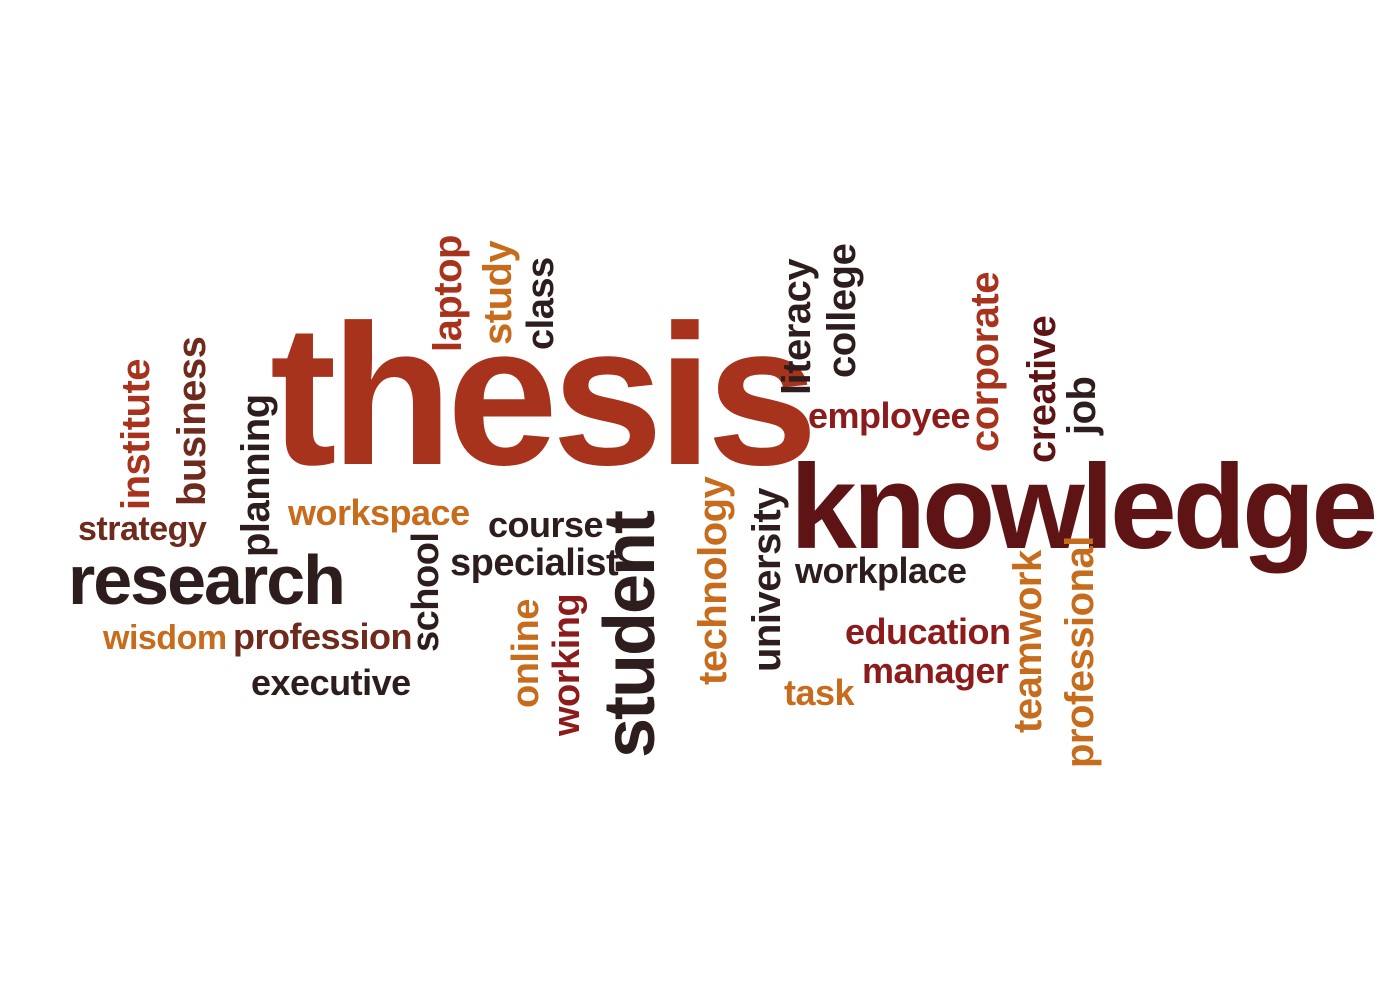 This screenshot has height=1000, width=1400. Describe the element at coordinates (881, 570) in the screenshot. I see `word-workplace: workplace` at that location.